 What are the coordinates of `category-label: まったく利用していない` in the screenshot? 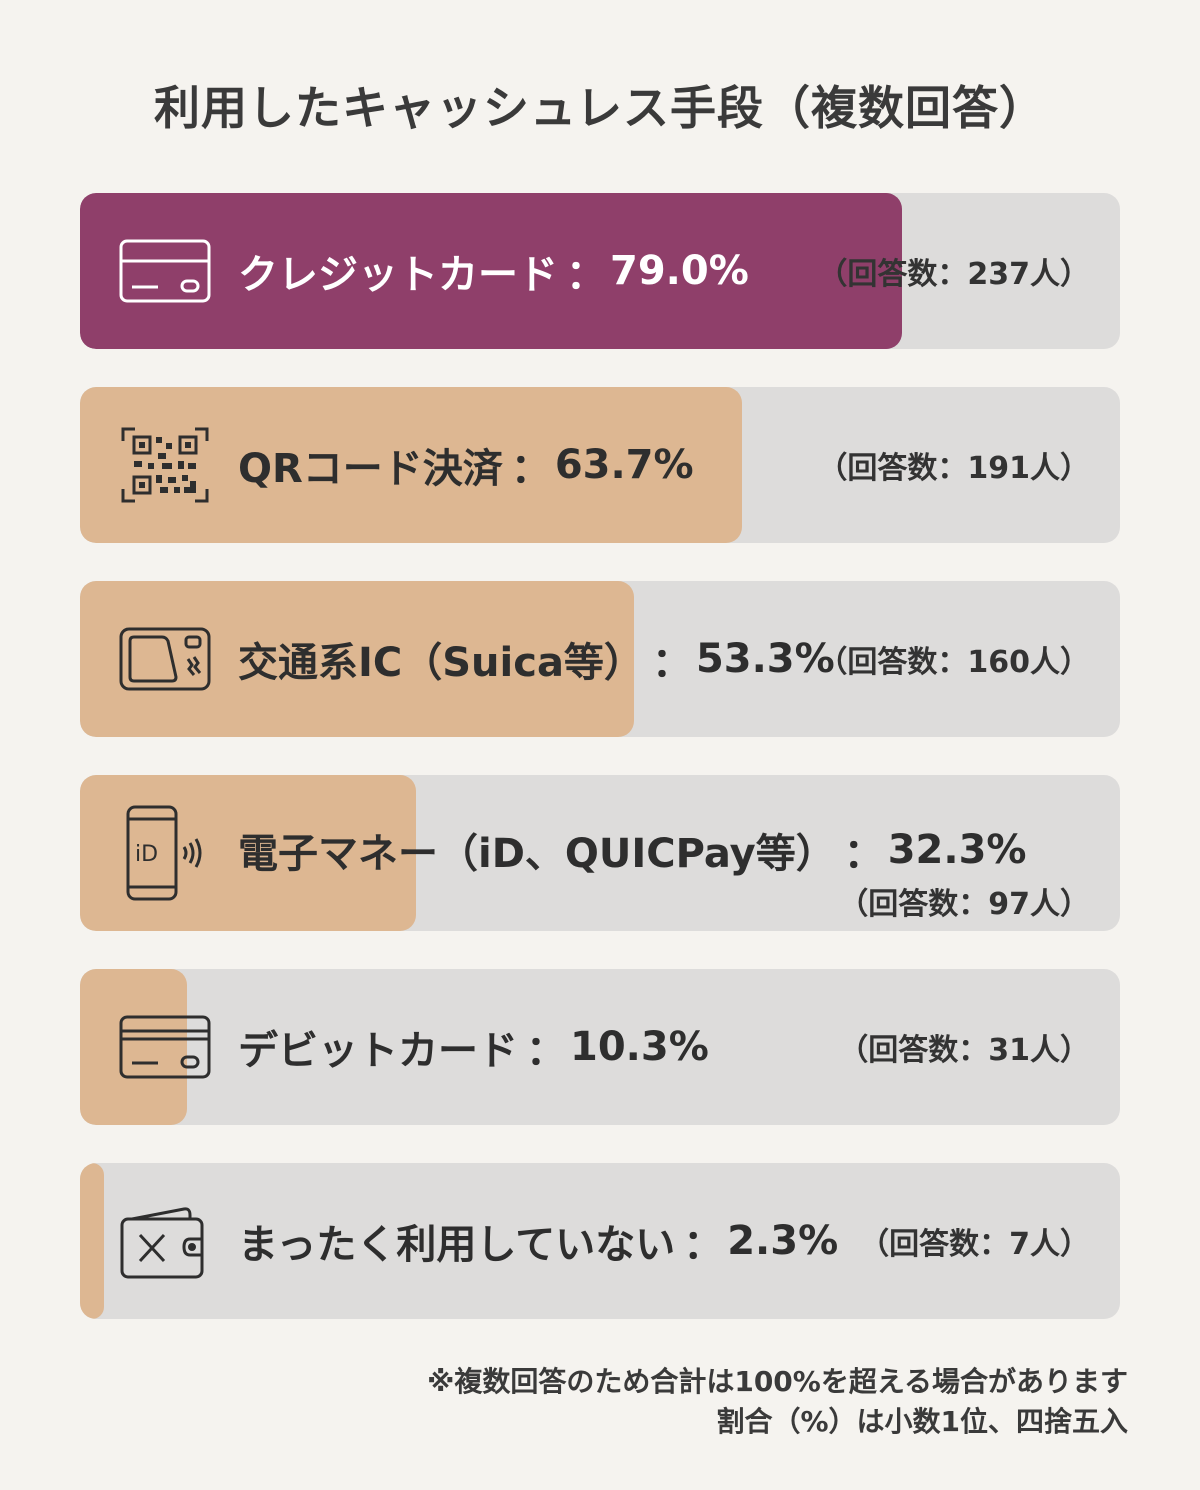 It's located at (457, 1245).